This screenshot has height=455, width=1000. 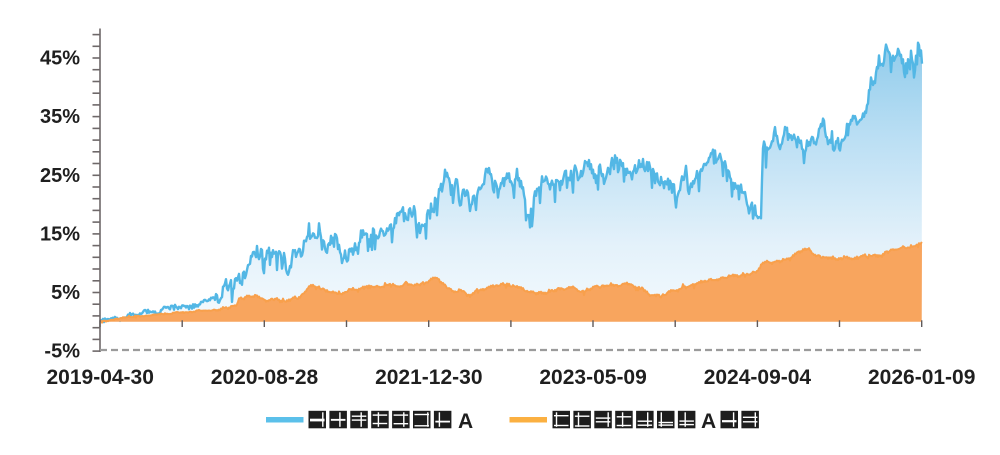 What do you see at coordinates (60, 59) in the screenshot?
I see `svg-text: 45%` at bounding box center [60, 59].